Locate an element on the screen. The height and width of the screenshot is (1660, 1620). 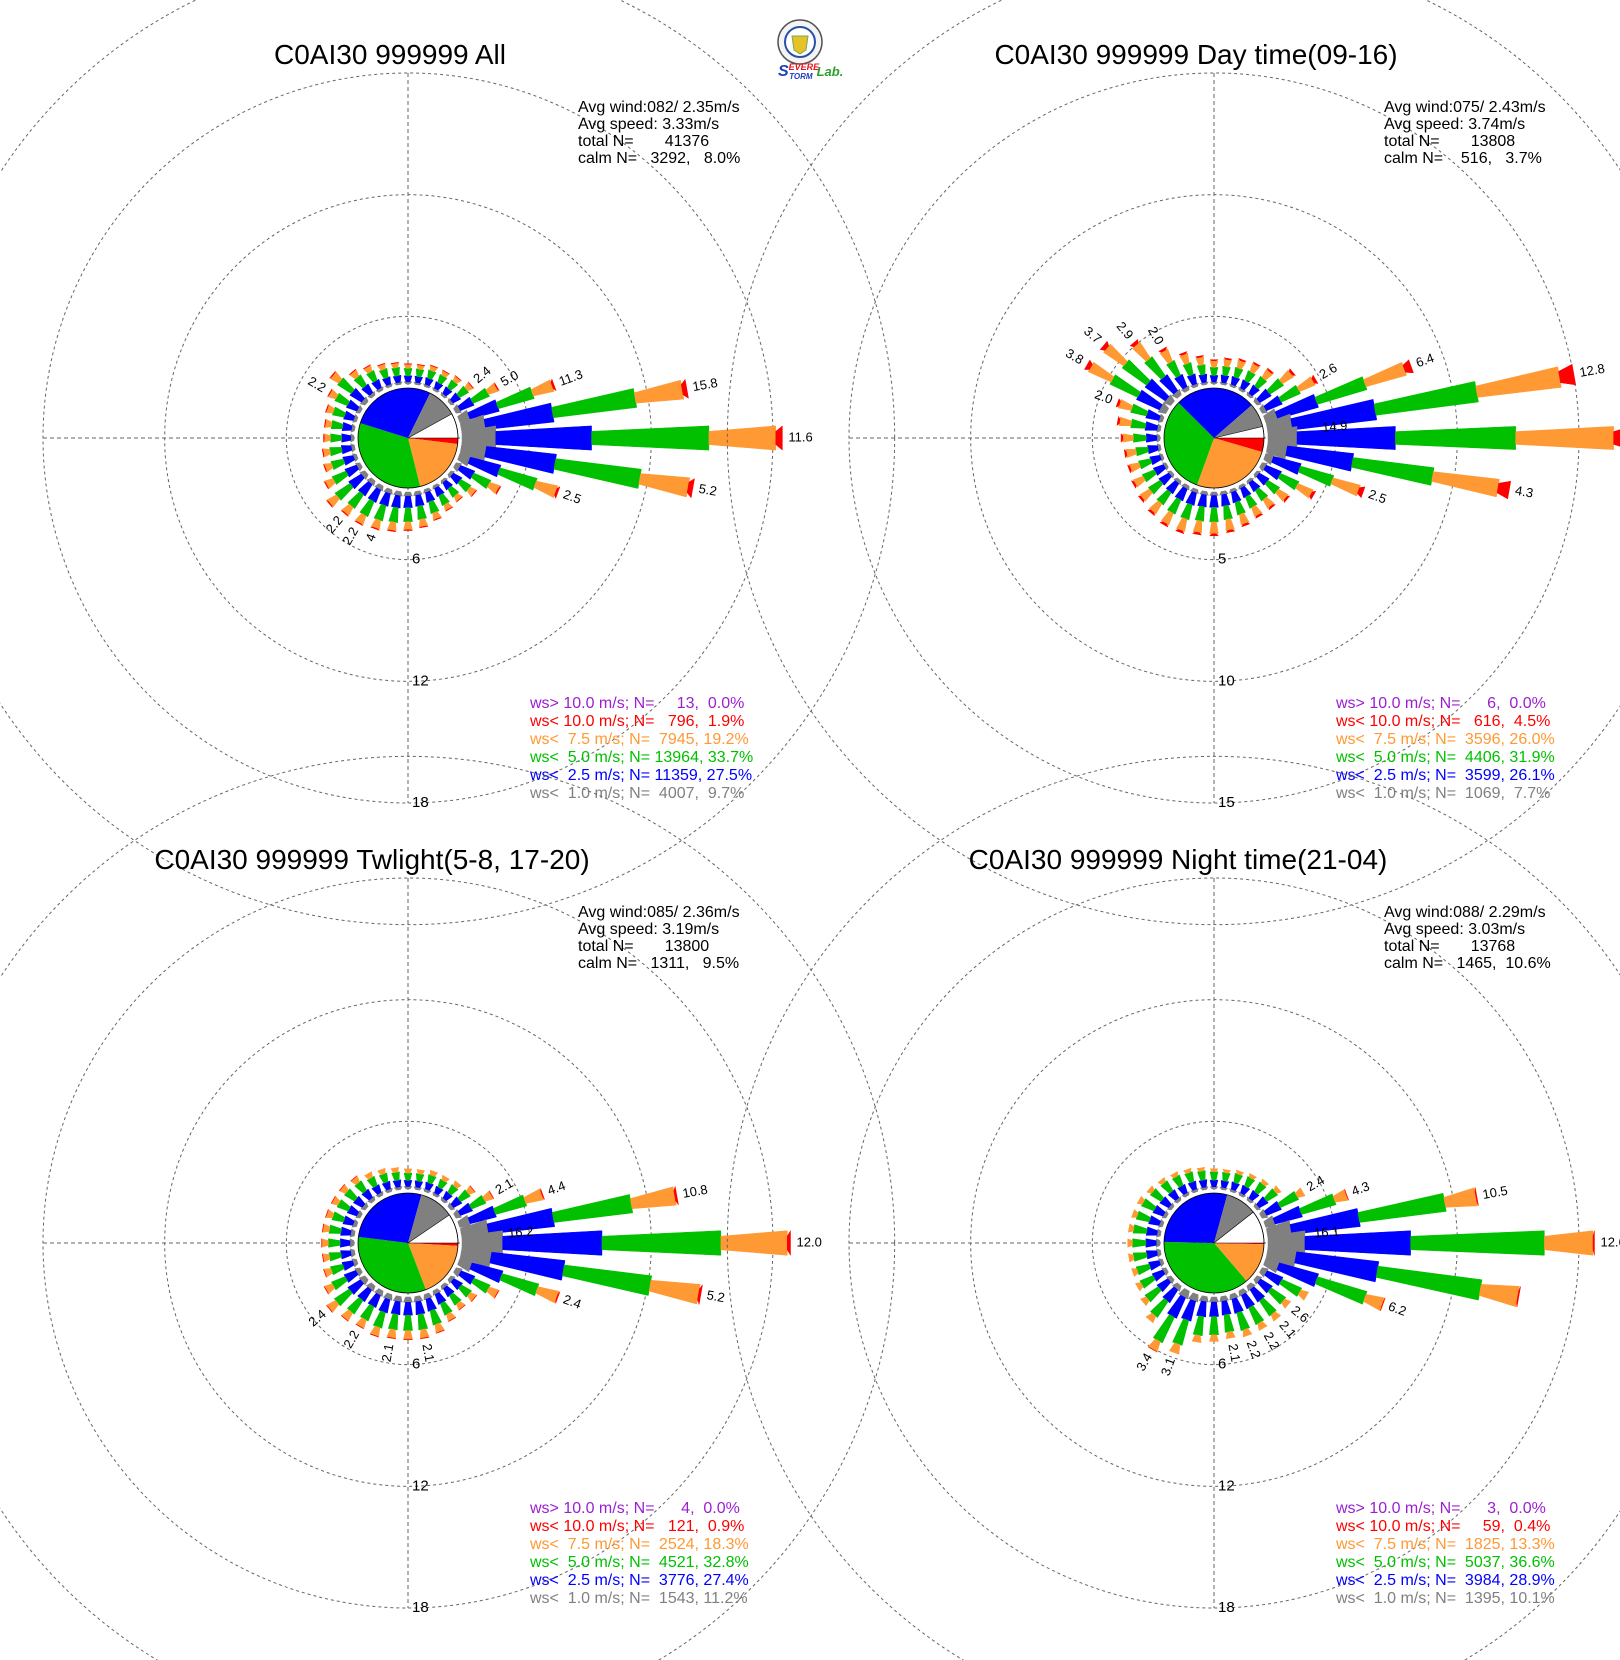
ring-label: 5 is located at coordinates (1222, 559).